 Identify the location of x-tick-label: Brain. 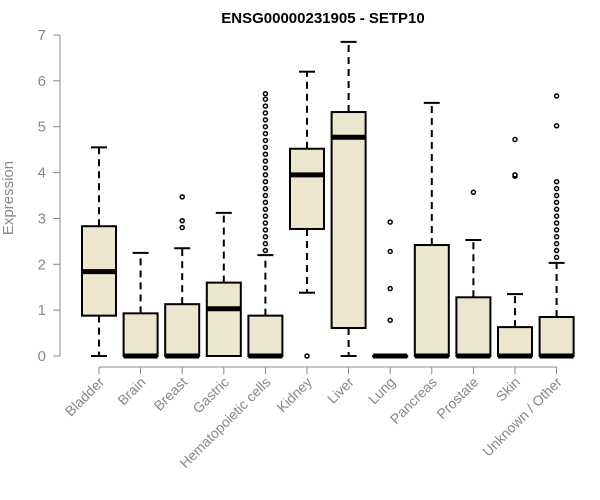
(131, 391).